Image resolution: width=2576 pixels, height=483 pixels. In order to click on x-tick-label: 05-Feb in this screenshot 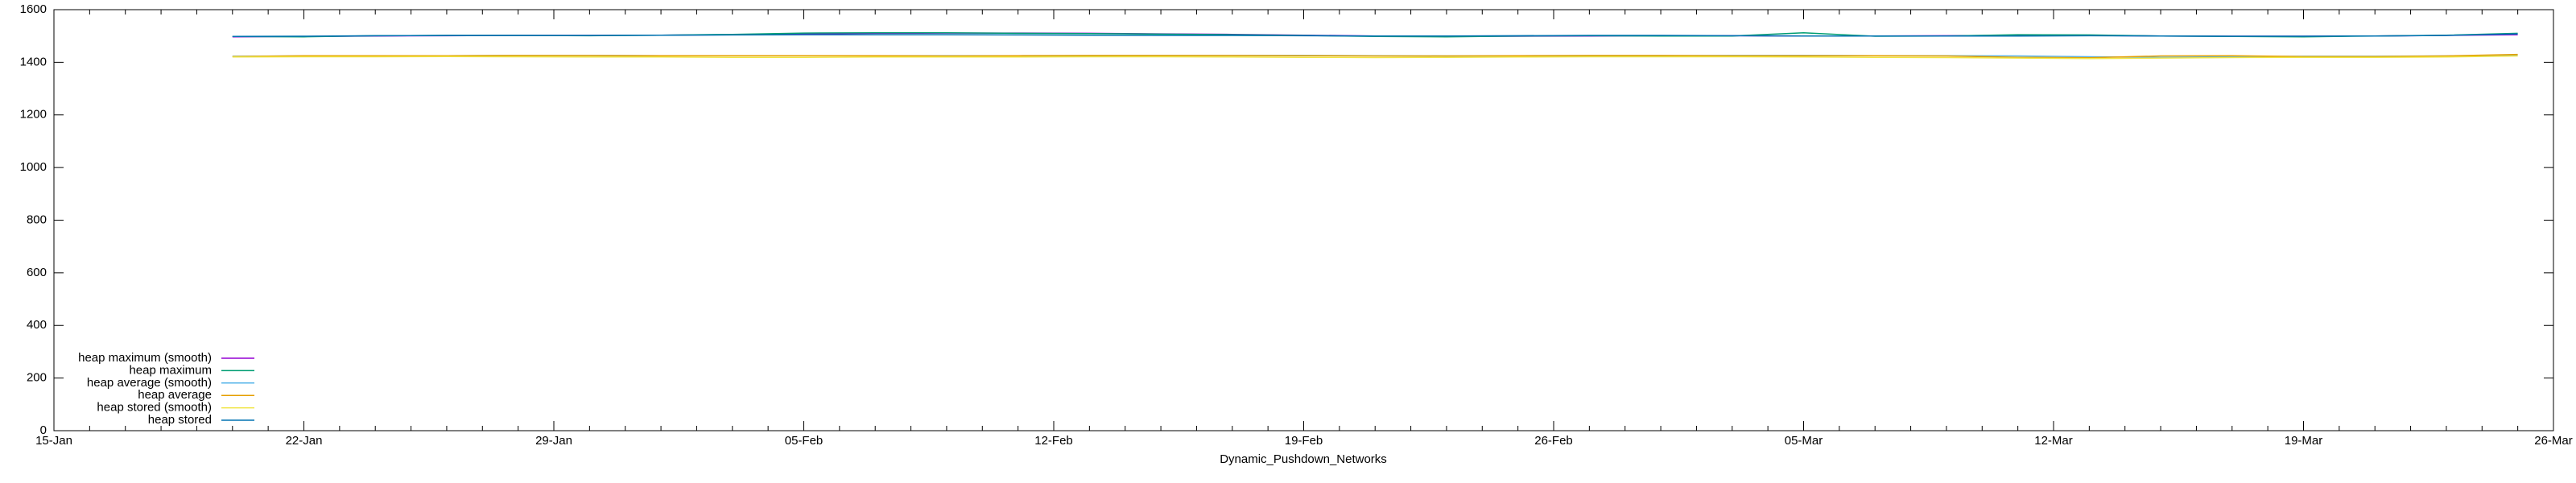, I will do `click(804, 441)`.